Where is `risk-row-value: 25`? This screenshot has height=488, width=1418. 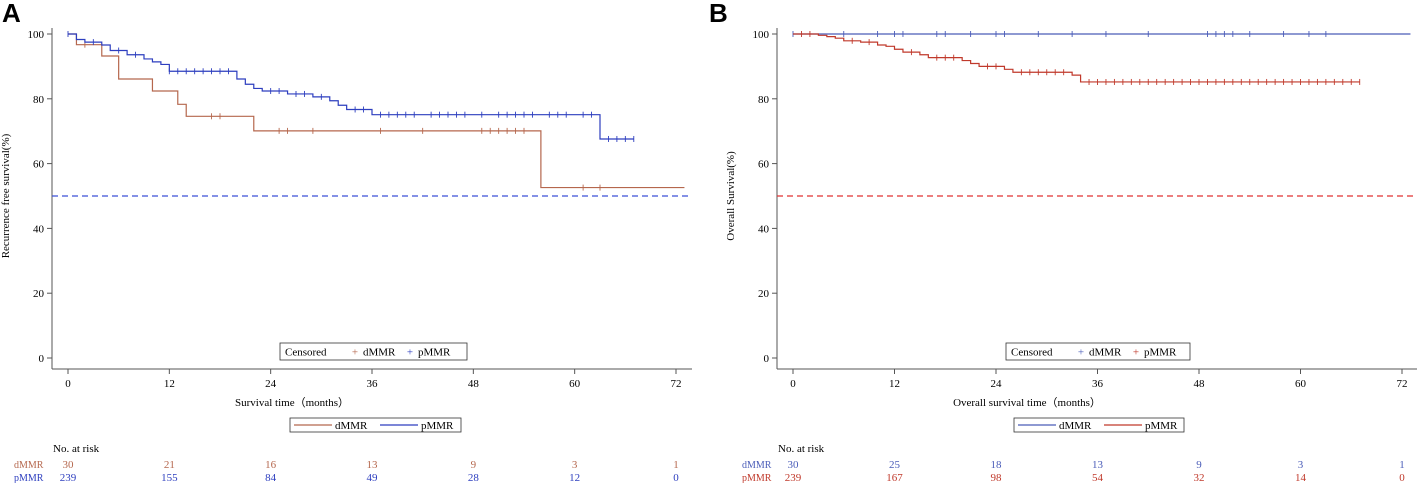 risk-row-value: 25 is located at coordinates (895, 465).